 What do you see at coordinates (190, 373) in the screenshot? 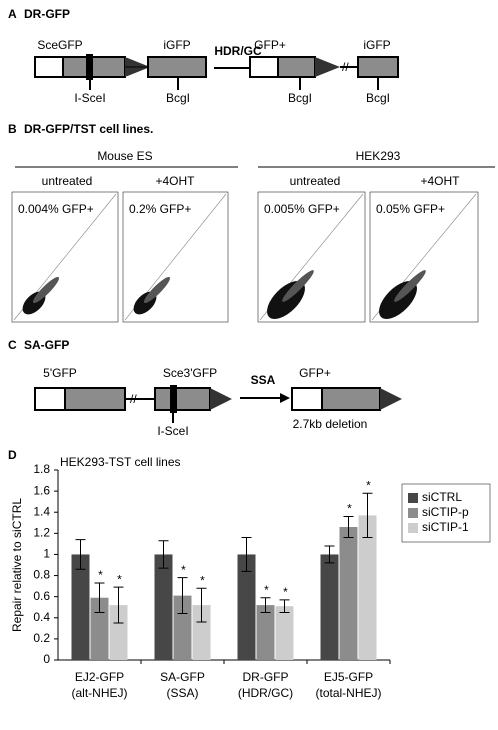
I see `gene-label: Sce3'GFP` at bounding box center [190, 373].